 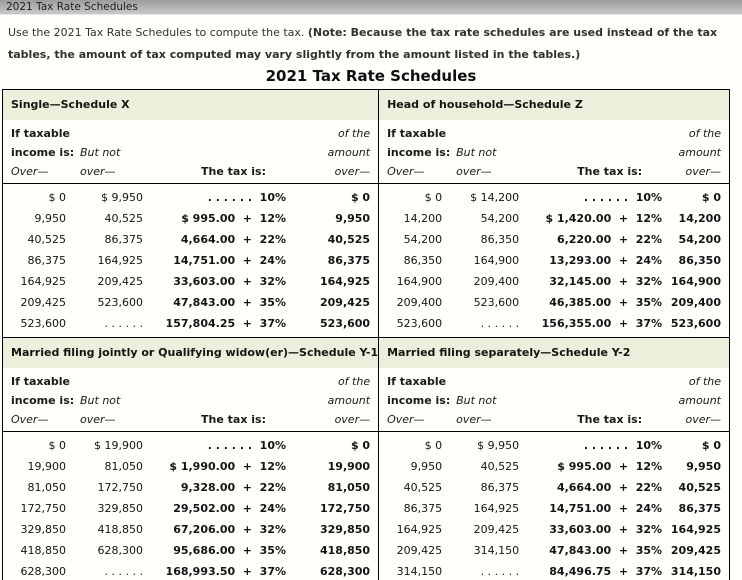 What do you see at coordinates (123, 571) in the screenshot?
I see `cell-but-not-over: . . . . . .` at bounding box center [123, 571].